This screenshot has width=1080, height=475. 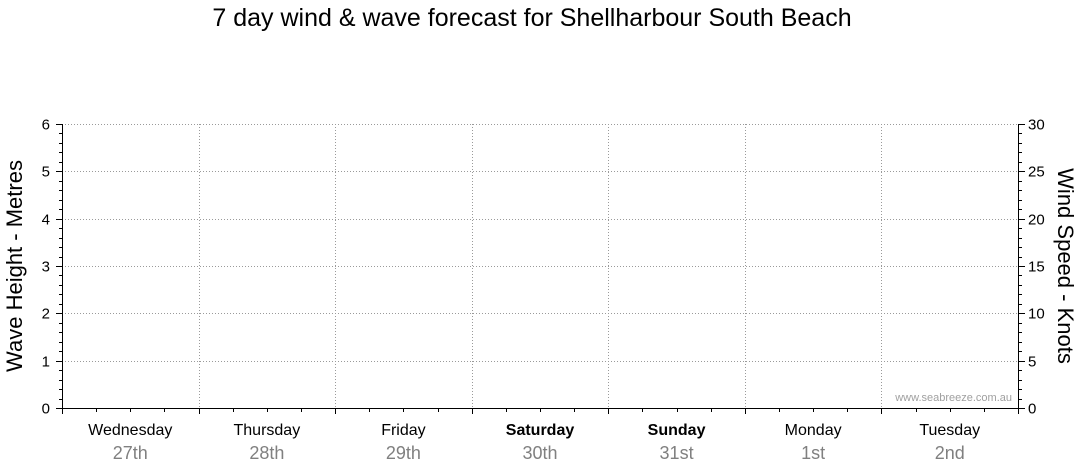 I want to click on left-axis-title: Wave Height - Metres, so click(x=14, y=266).